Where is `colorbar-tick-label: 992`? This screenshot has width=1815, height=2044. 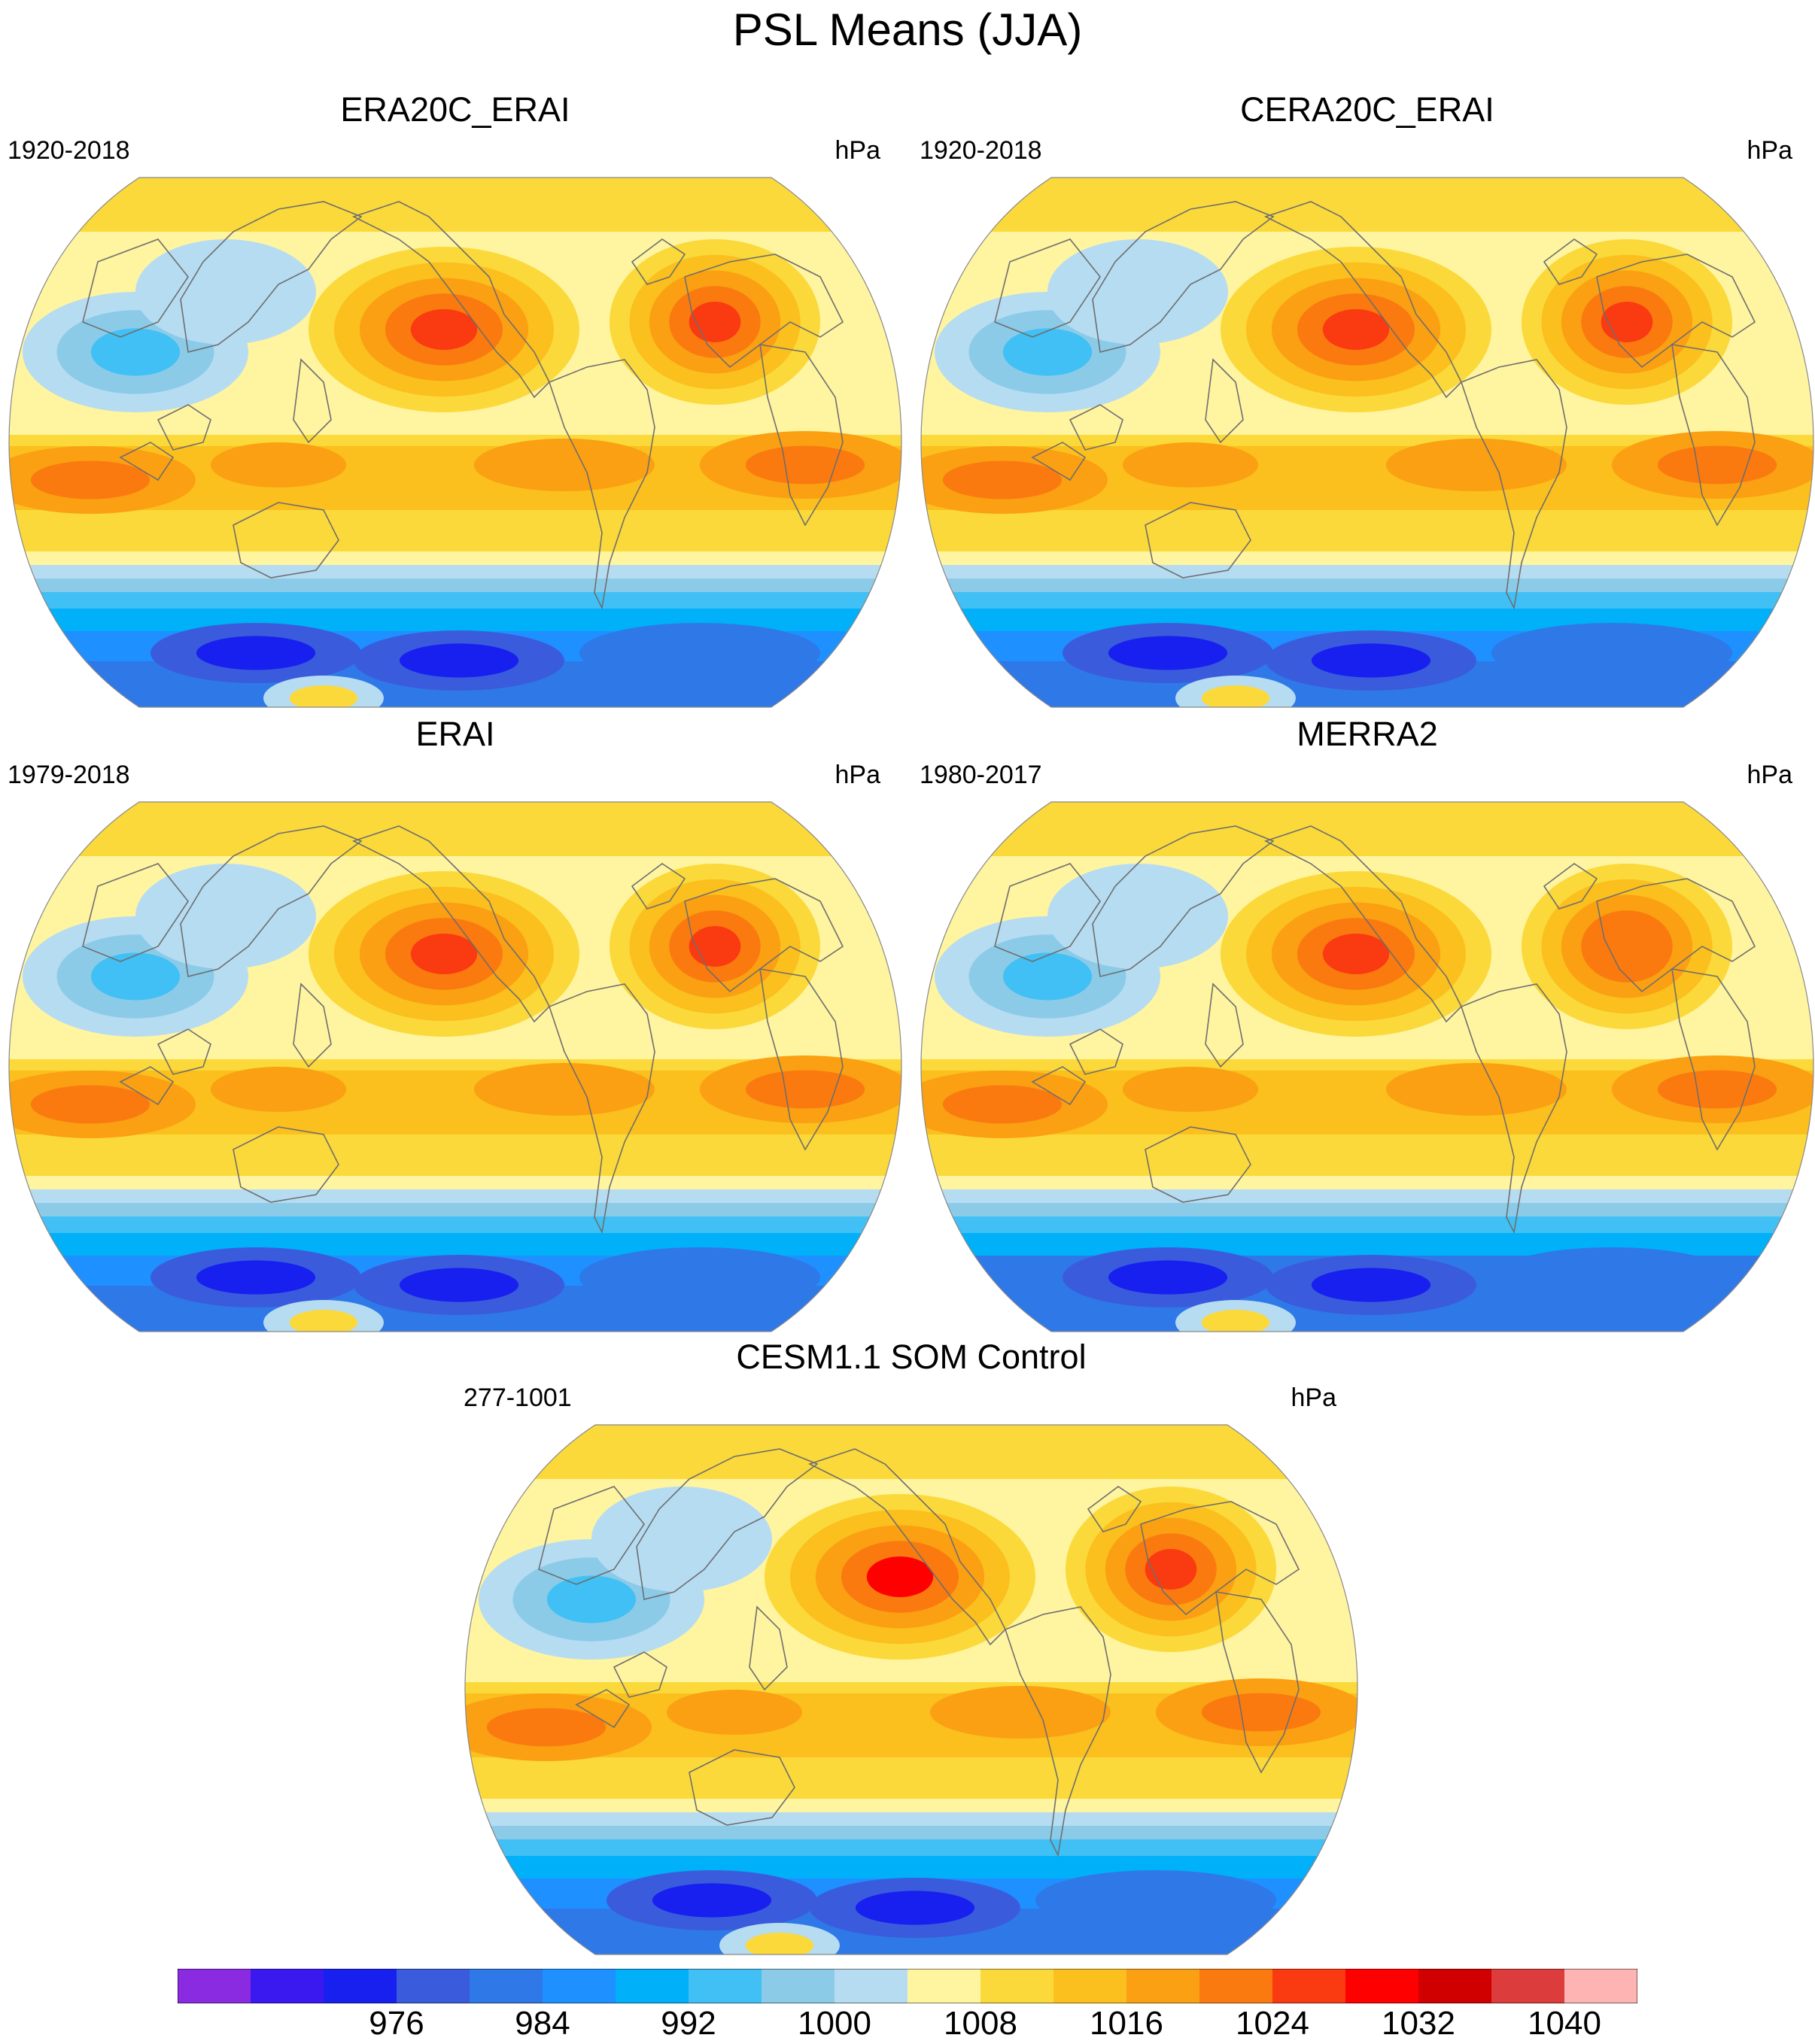 colorbar-tick-label: 992 is located at coordinates (689, 2023).